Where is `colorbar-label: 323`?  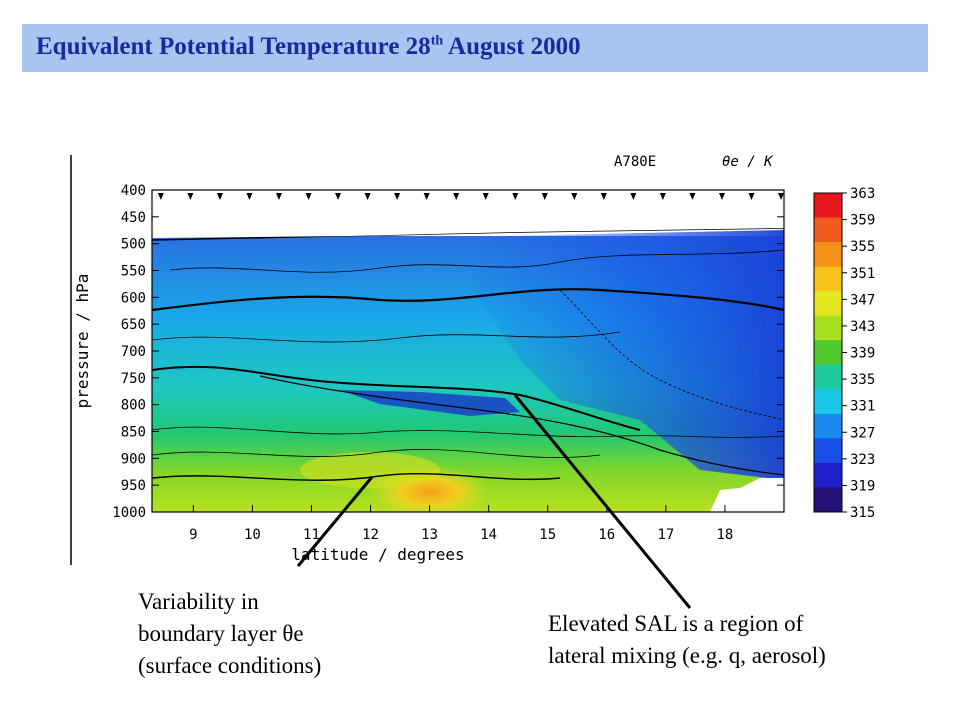 colorbar-label: 323 is located at coordinates (862, 460).